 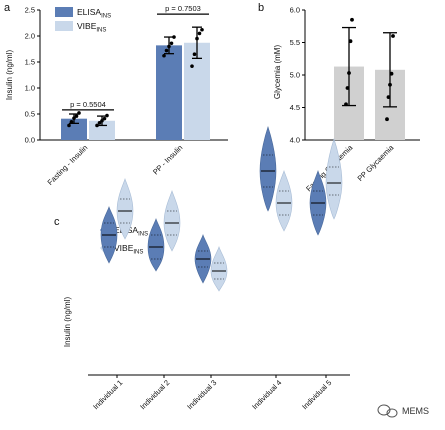 What do you see at coordinates (277, 72) in the screenshot?
I see `panel-b-y-axis-label: Glycemia (mM)` at bounding box center [277, 72].